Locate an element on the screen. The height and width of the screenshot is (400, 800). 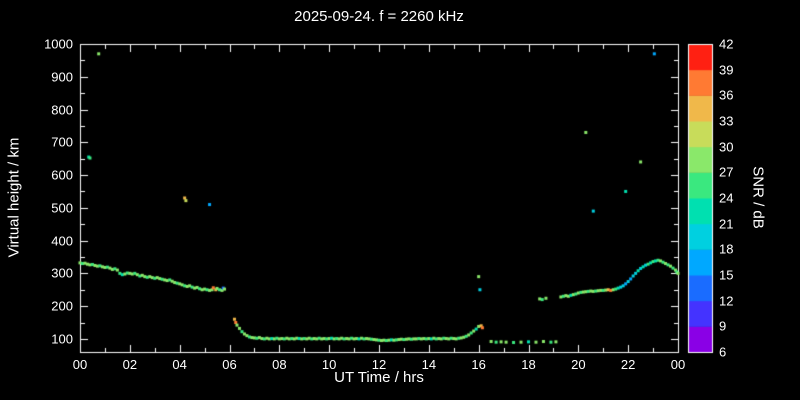
colorbar-tick-label: 39 is located at coordinates (726, 70).